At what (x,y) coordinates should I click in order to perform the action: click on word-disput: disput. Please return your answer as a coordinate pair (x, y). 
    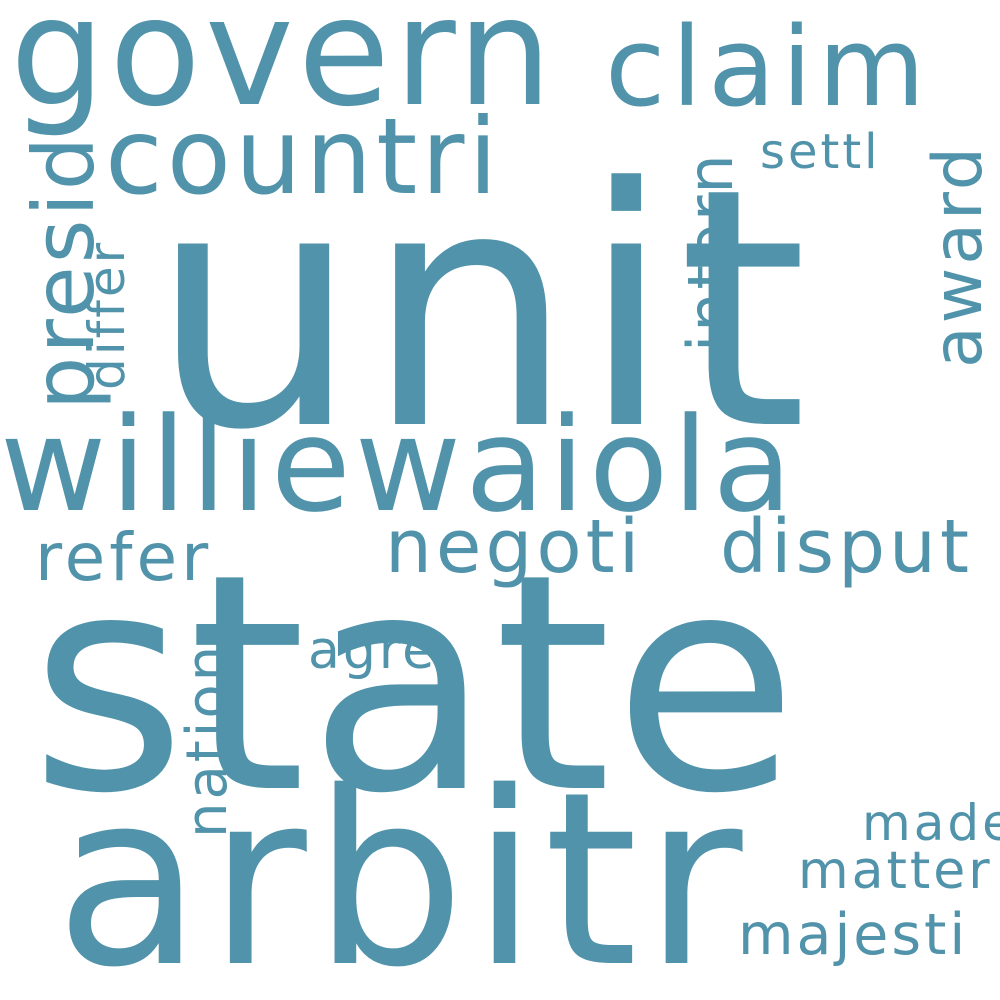
    Looking at the image, I should click on (846, 547).